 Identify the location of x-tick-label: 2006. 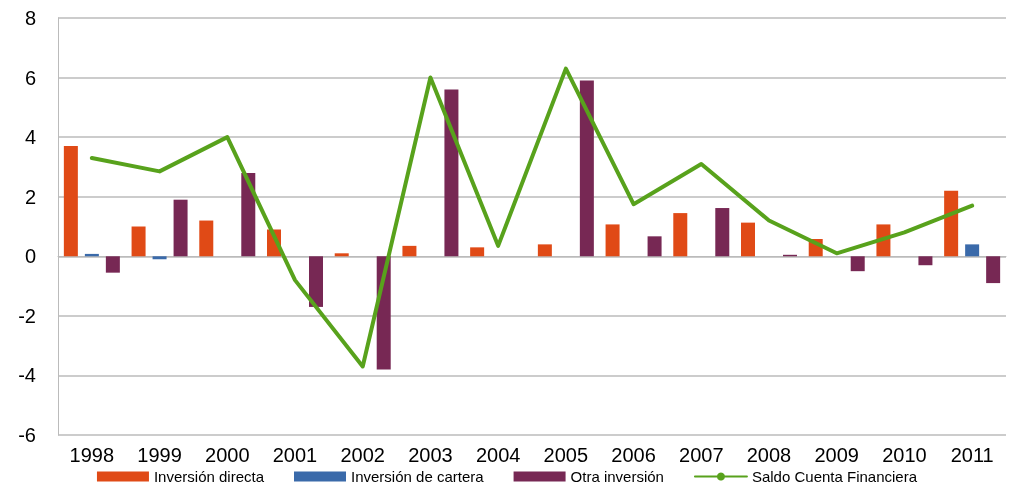
(633, 455).